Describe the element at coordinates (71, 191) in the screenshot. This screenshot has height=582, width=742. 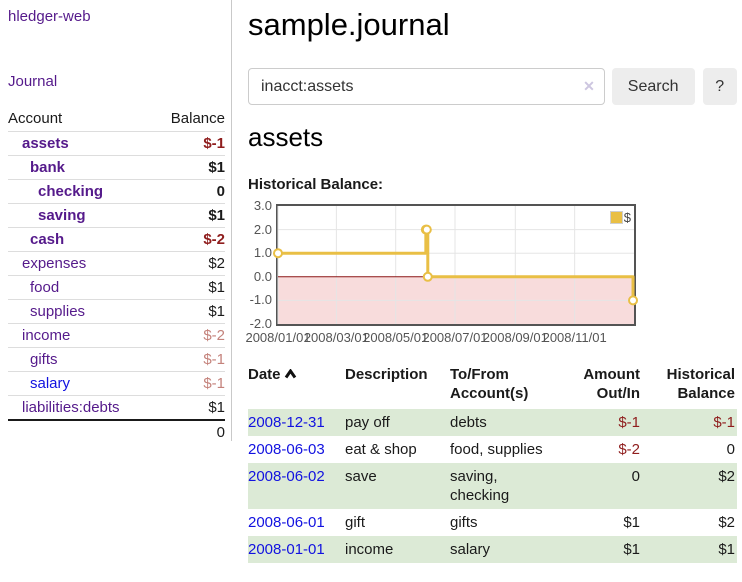
I see `sidebar-account-link: checking` at that location.